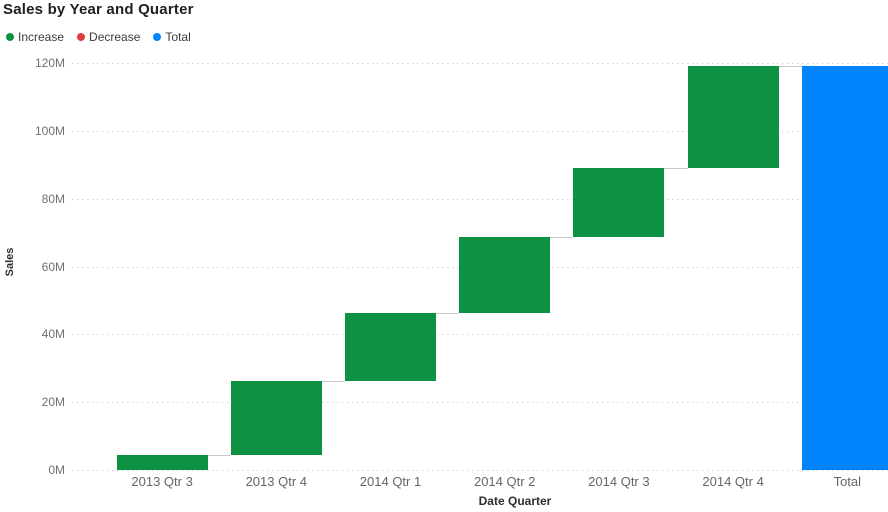 The height and width of the screenshot is (512, 888). Describe the element at coordinates (847, 481) in the screenshot. I see `x-tick-total: Total` at that location.